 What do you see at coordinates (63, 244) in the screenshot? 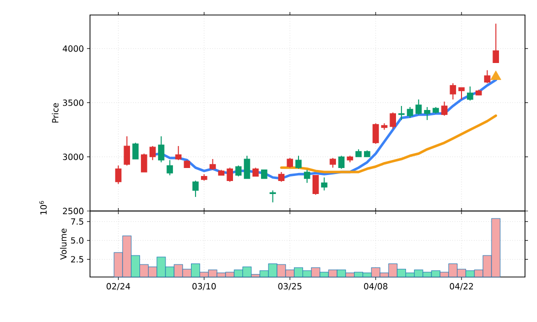
I see `y-axis-title: Volume` at bounding box center [63, 244].